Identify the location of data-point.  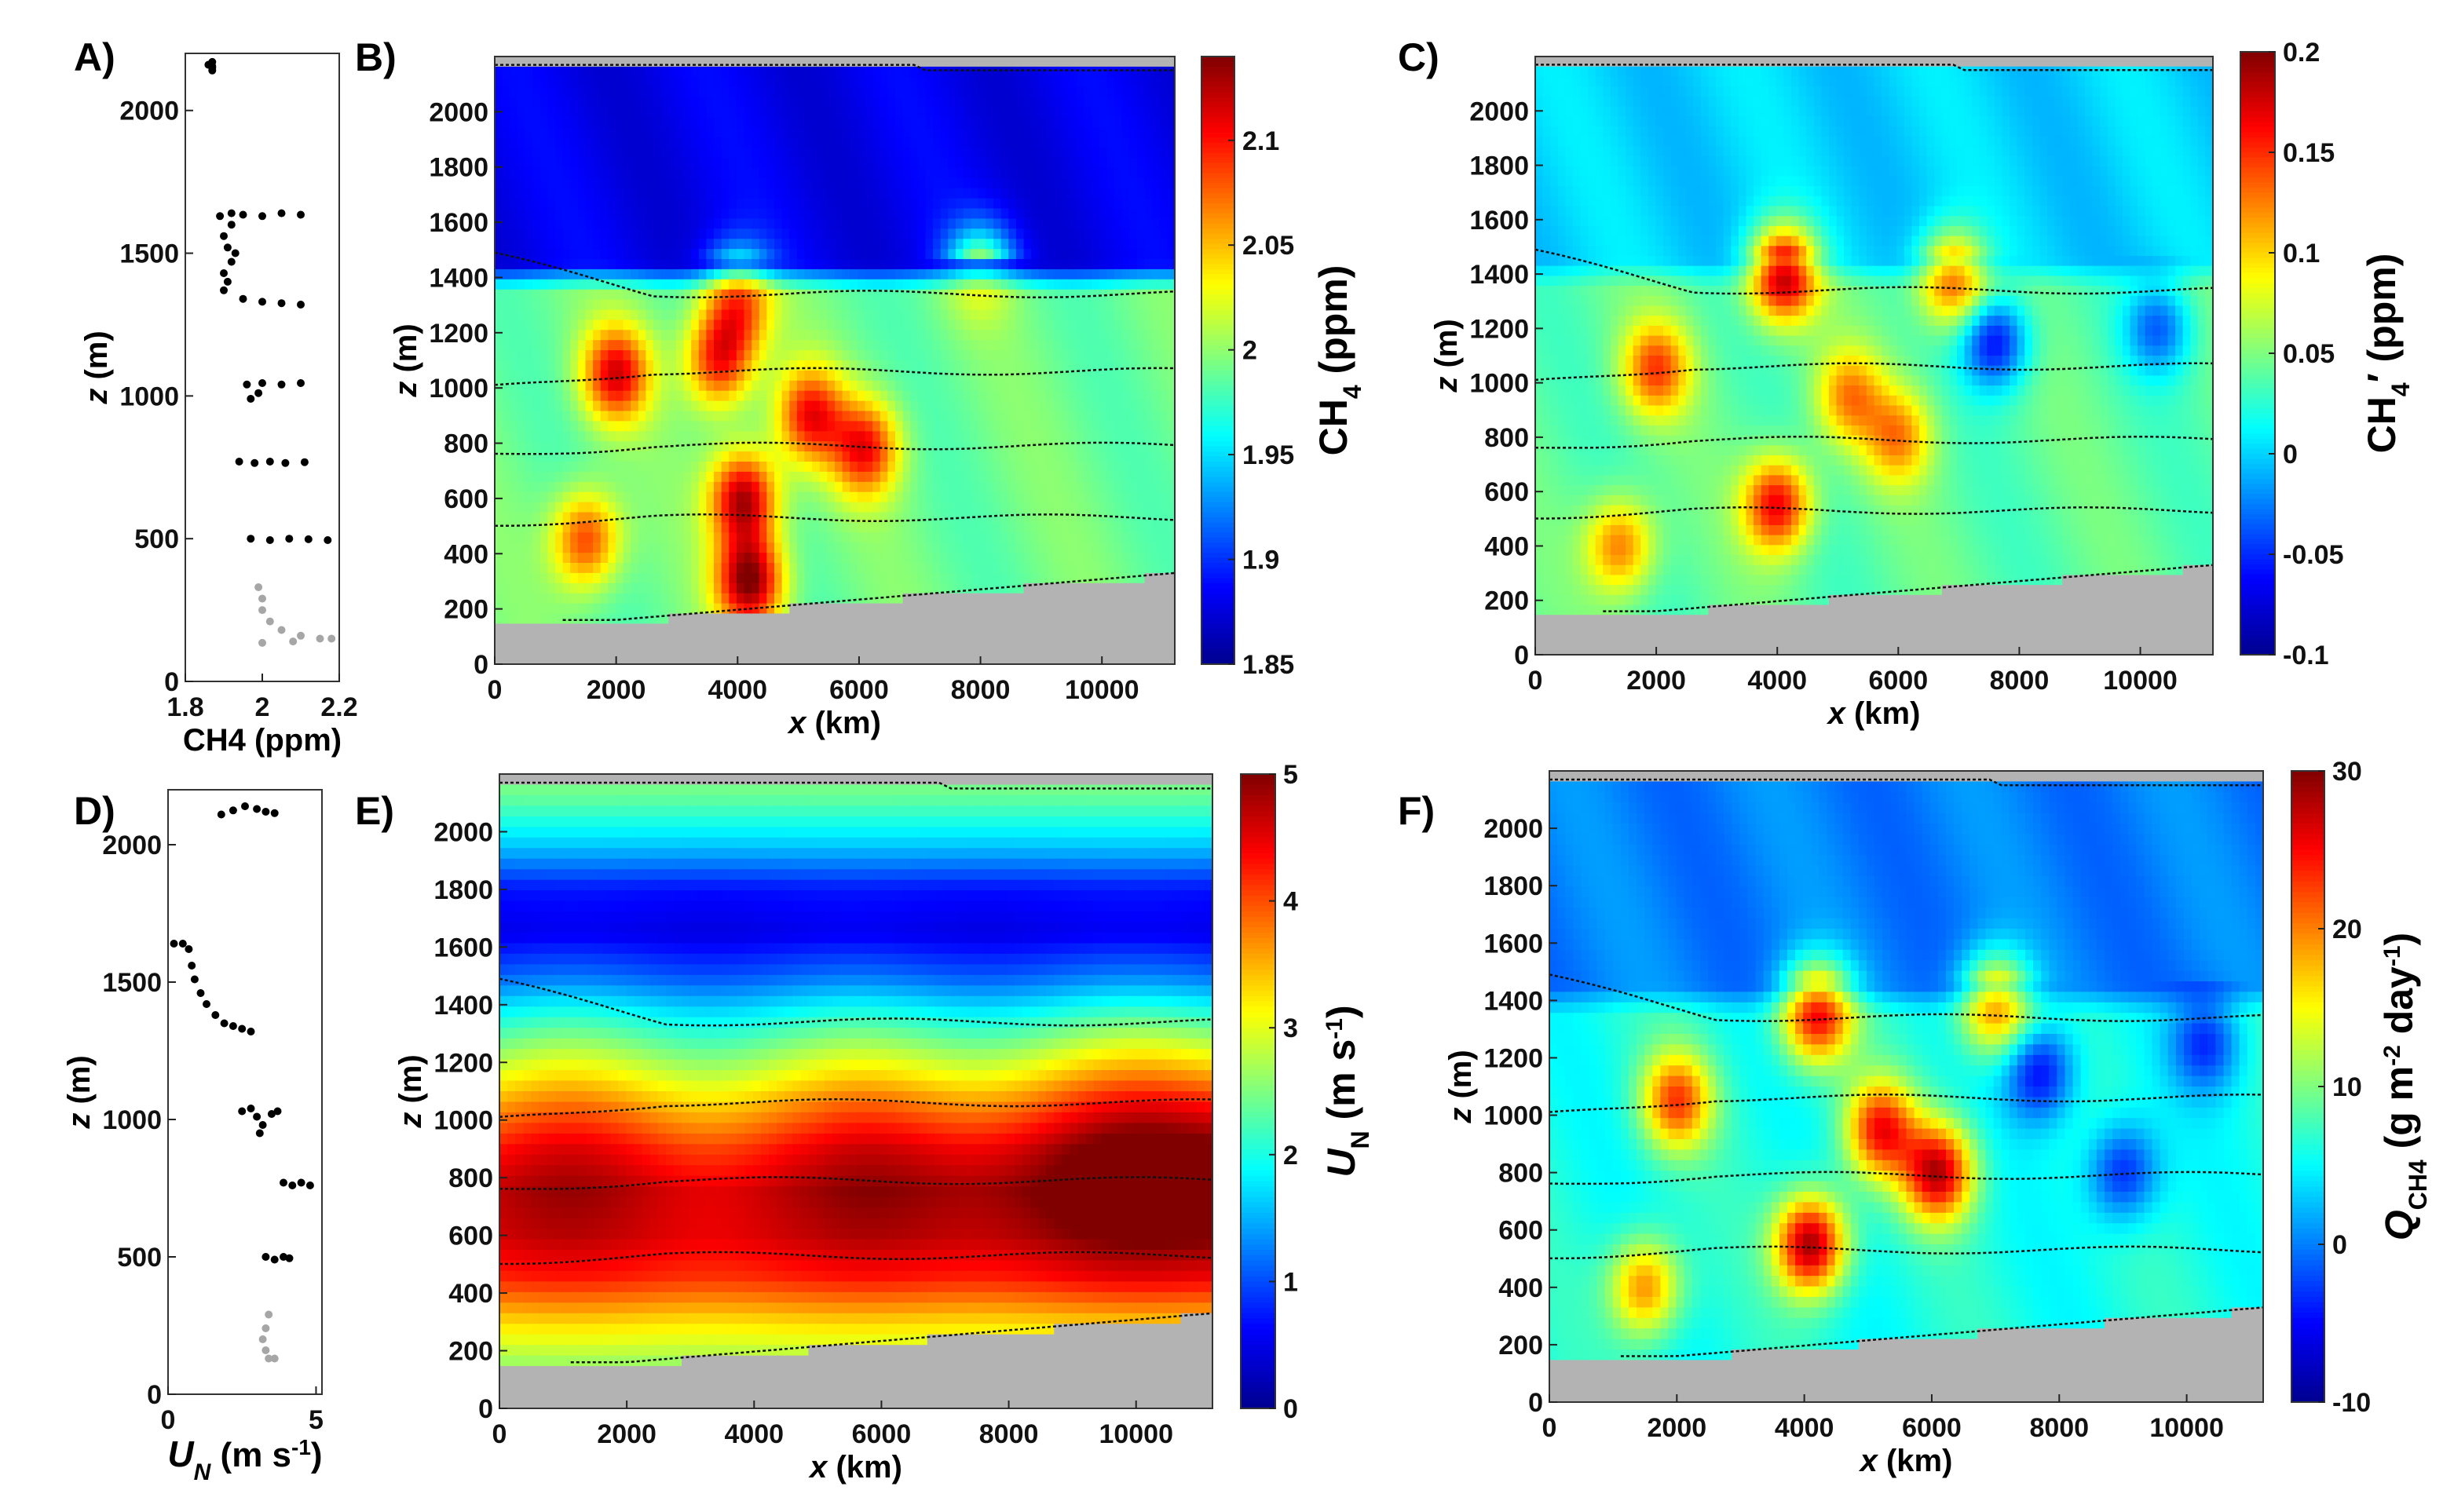
(212, 66).